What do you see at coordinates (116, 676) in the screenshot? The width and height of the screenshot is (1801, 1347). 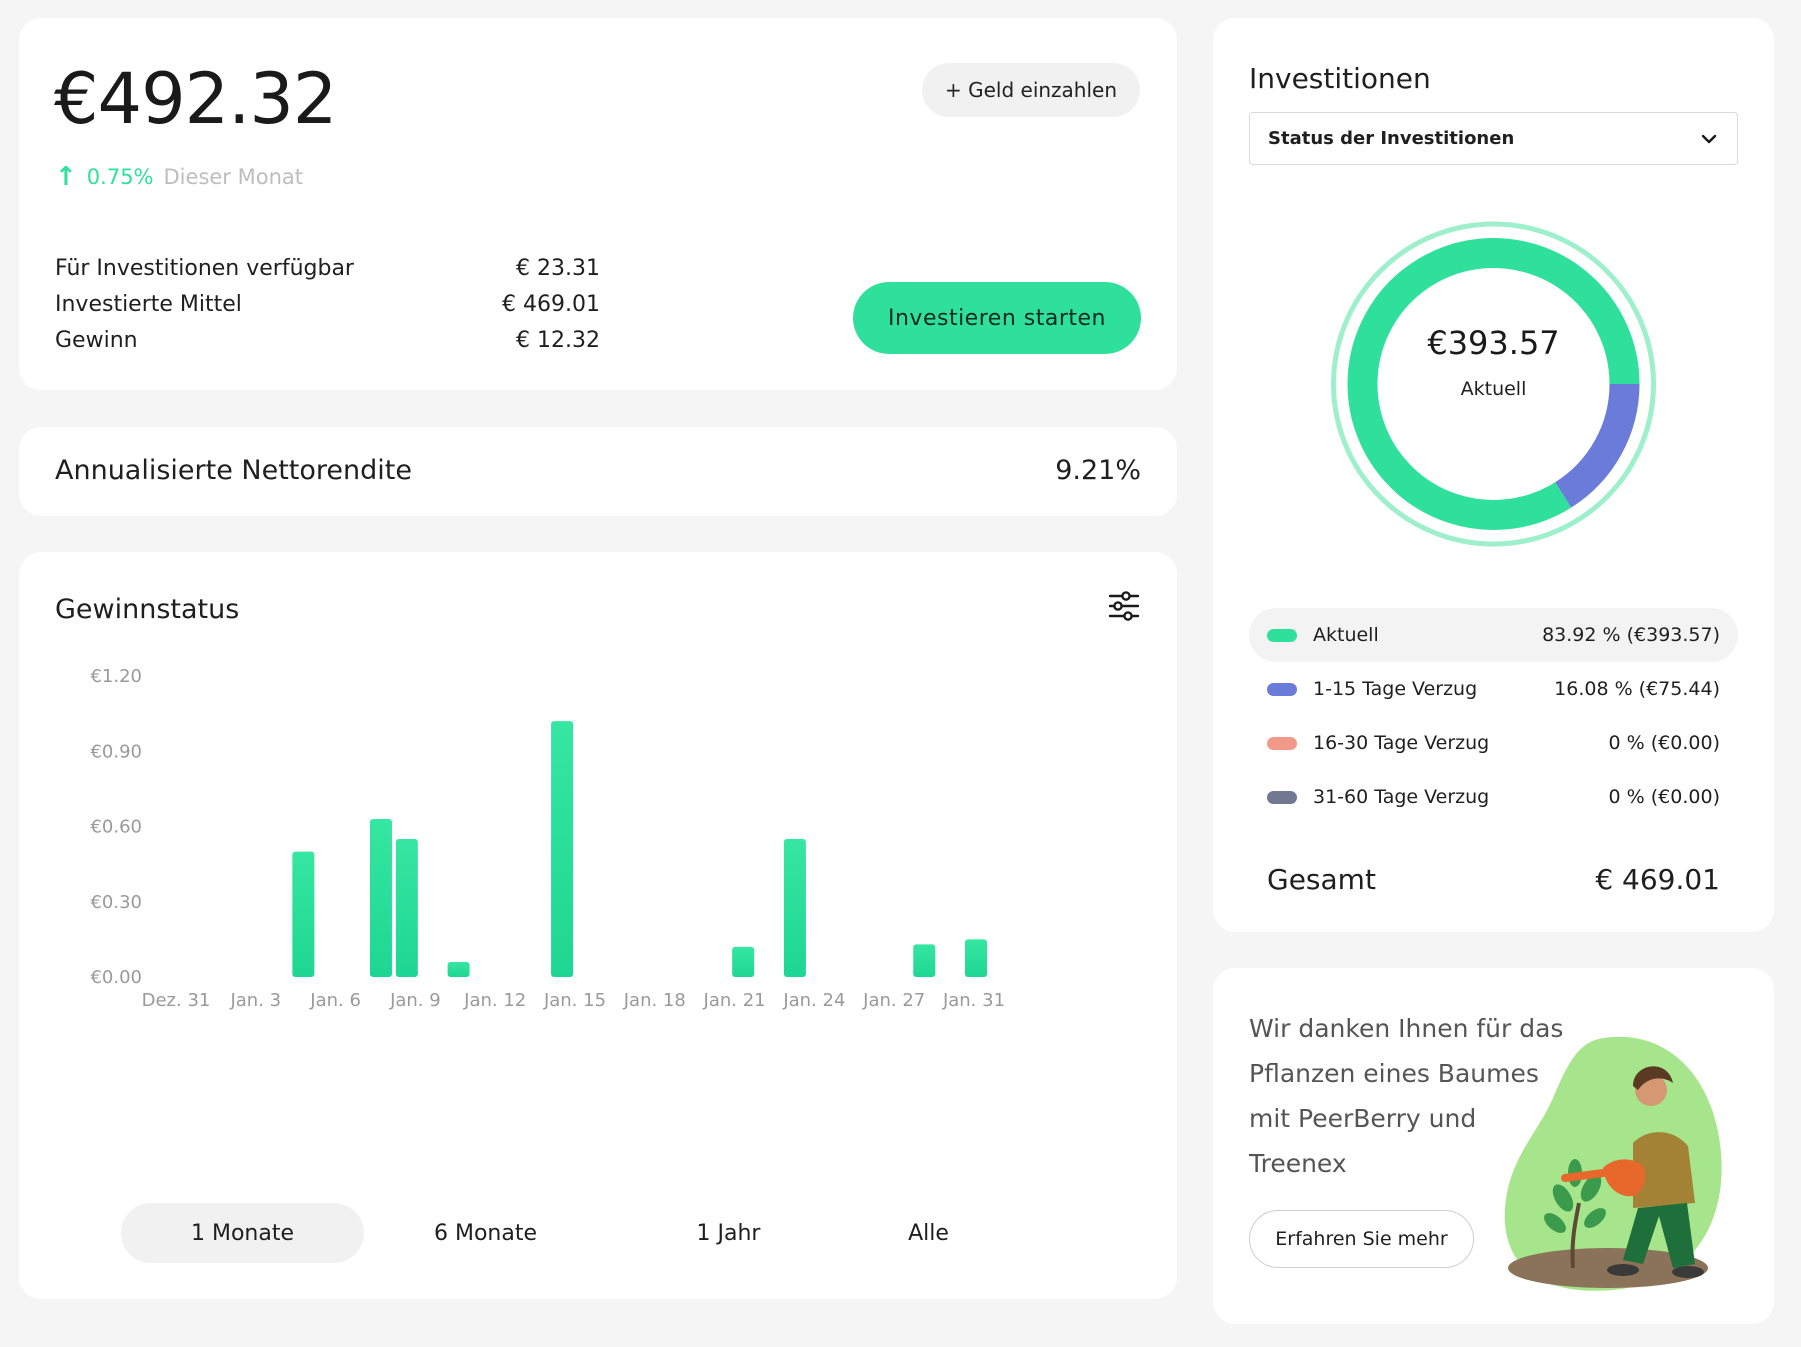 I see `y-tick-label: €1.20` at bounding box center [116, 676].